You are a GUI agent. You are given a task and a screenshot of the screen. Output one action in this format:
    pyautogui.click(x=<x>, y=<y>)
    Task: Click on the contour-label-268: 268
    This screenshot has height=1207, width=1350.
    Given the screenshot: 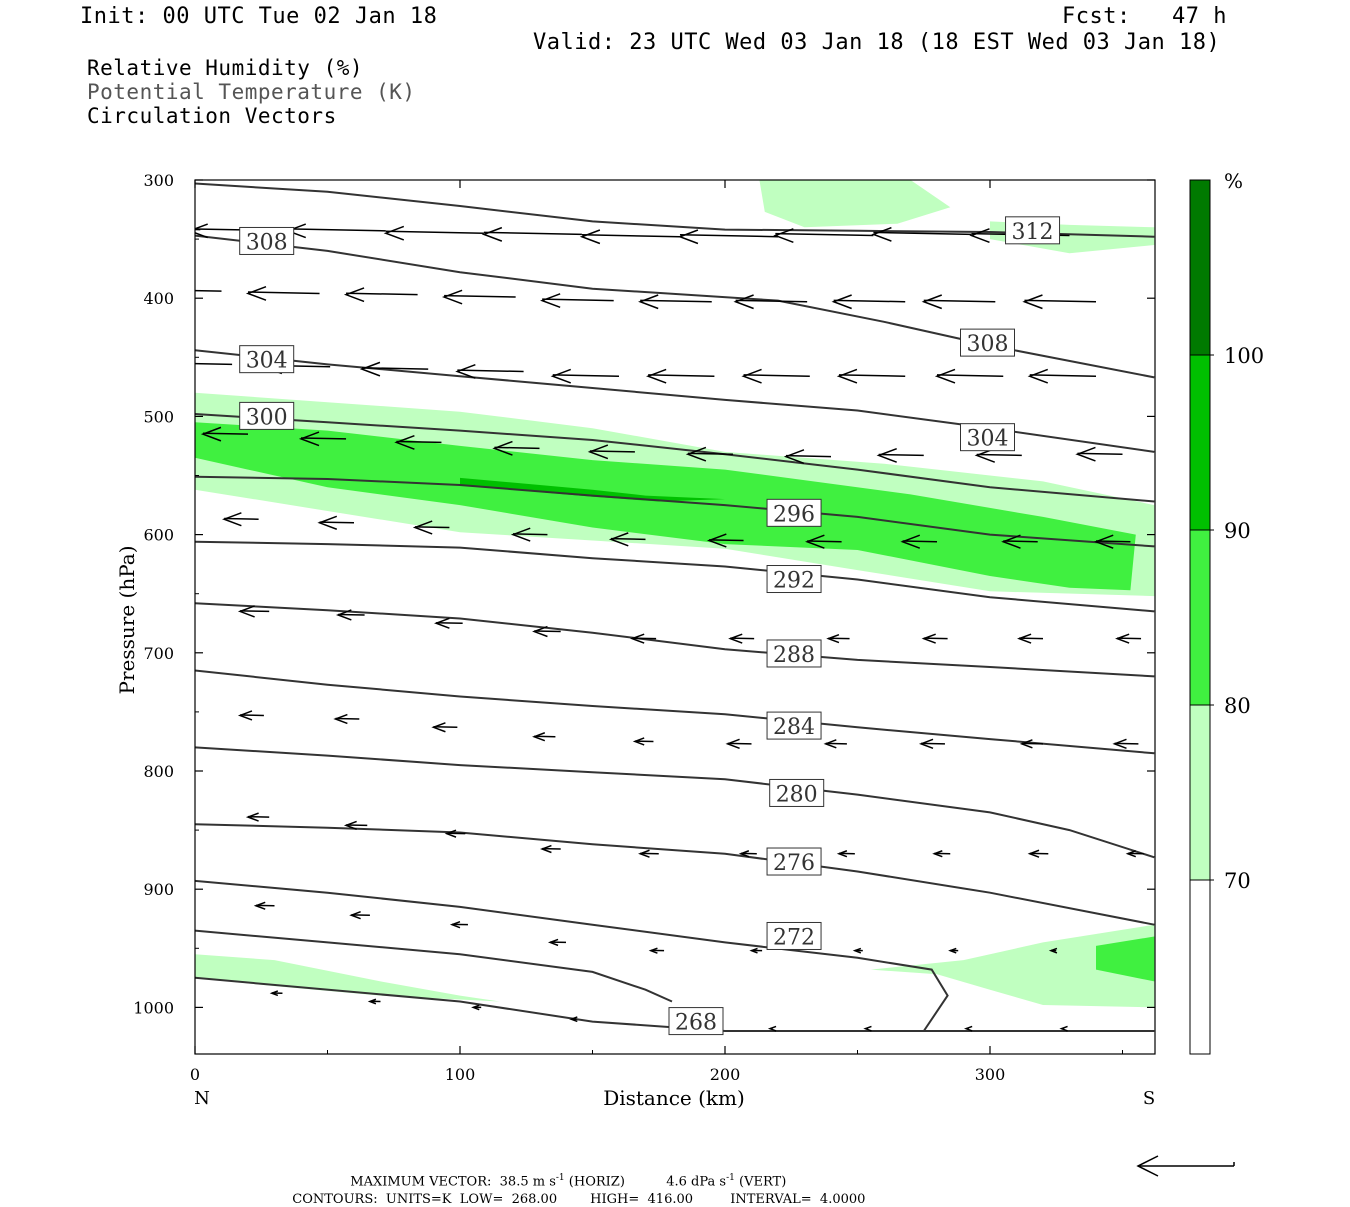 What is the action you would take?
    pyautogui.click(x=696, y=1022)
    